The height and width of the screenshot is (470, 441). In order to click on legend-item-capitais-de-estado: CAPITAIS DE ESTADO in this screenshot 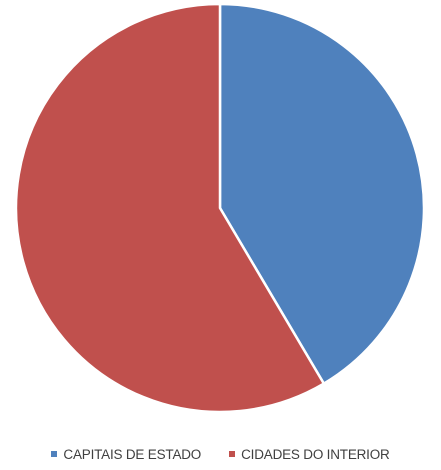, I will do `click(126, 454)`.